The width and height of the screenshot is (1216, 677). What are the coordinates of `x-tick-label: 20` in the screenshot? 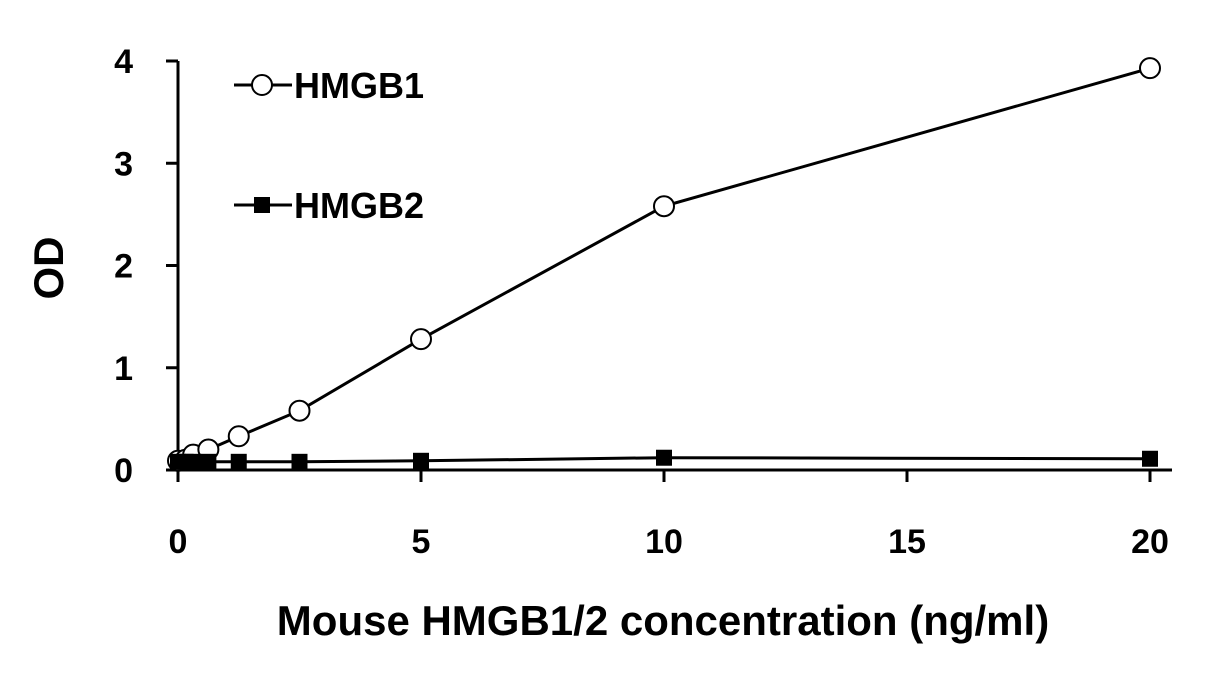 It's located at (1150, 542).